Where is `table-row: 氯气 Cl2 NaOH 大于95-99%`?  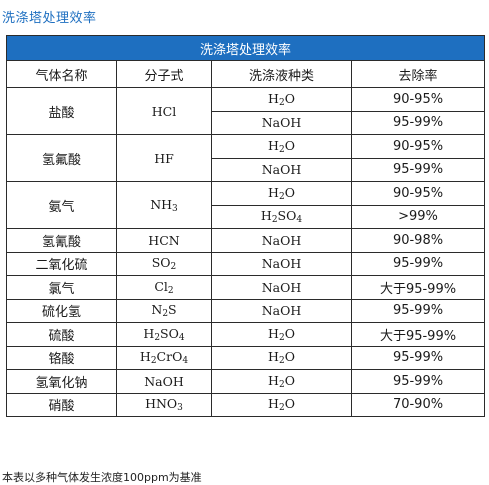 table-row: 氯气 Cl2 NaOH 大于95-99% is located at coordinates (246, 287).